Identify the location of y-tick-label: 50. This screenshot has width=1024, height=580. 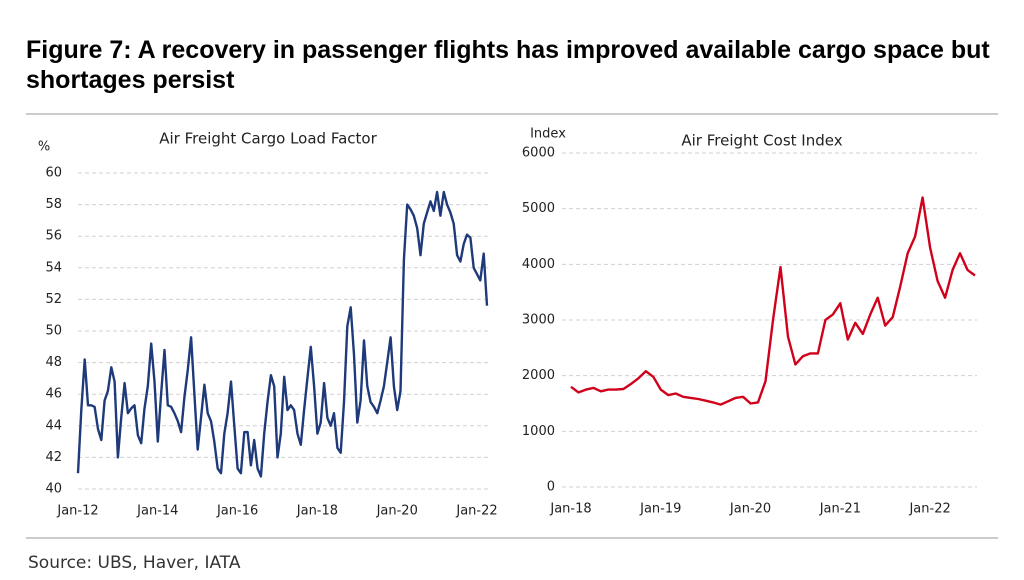
(53, 331).